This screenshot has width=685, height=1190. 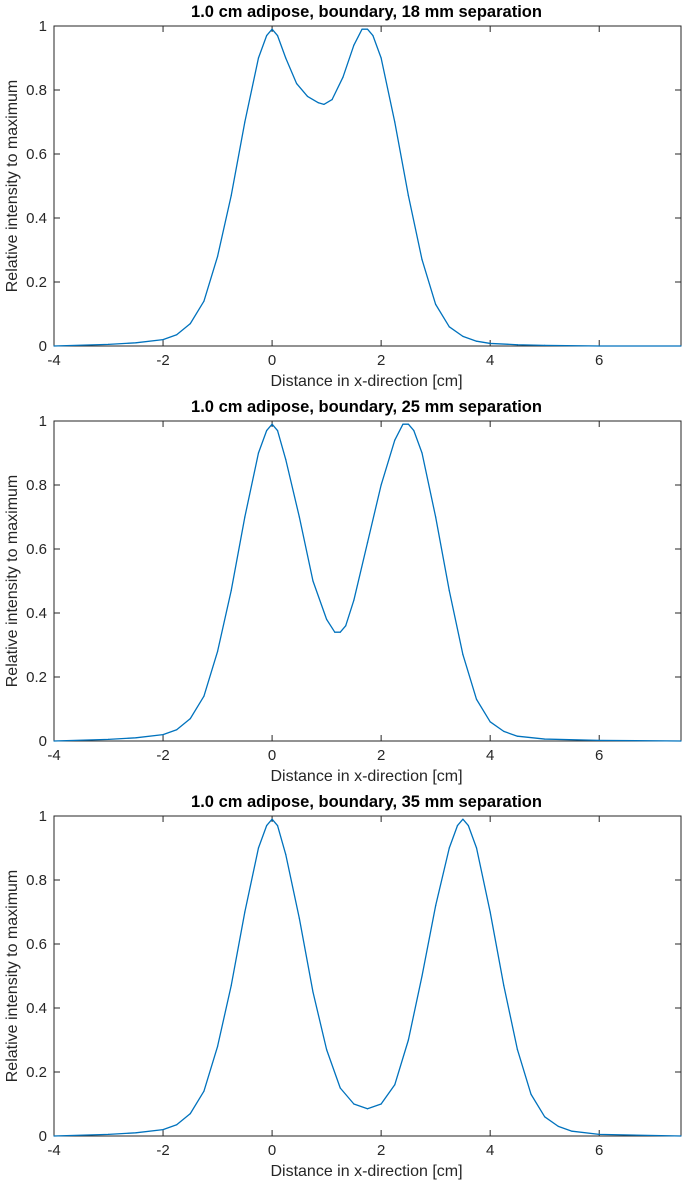 I want to click on x-axis-label: Distance in x-direction [cm], so click(x=366, y=381).